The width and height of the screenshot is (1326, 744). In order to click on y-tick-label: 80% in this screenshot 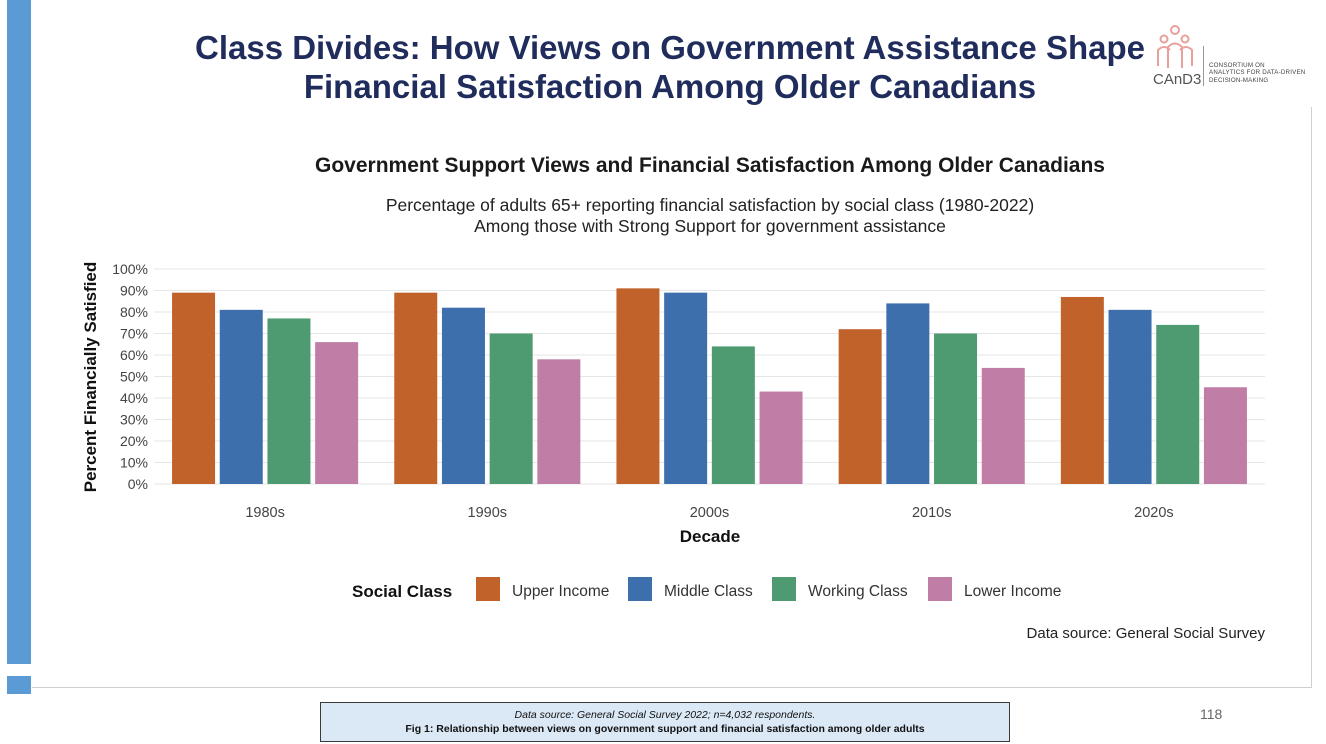, I will do `click(134, 312)`.